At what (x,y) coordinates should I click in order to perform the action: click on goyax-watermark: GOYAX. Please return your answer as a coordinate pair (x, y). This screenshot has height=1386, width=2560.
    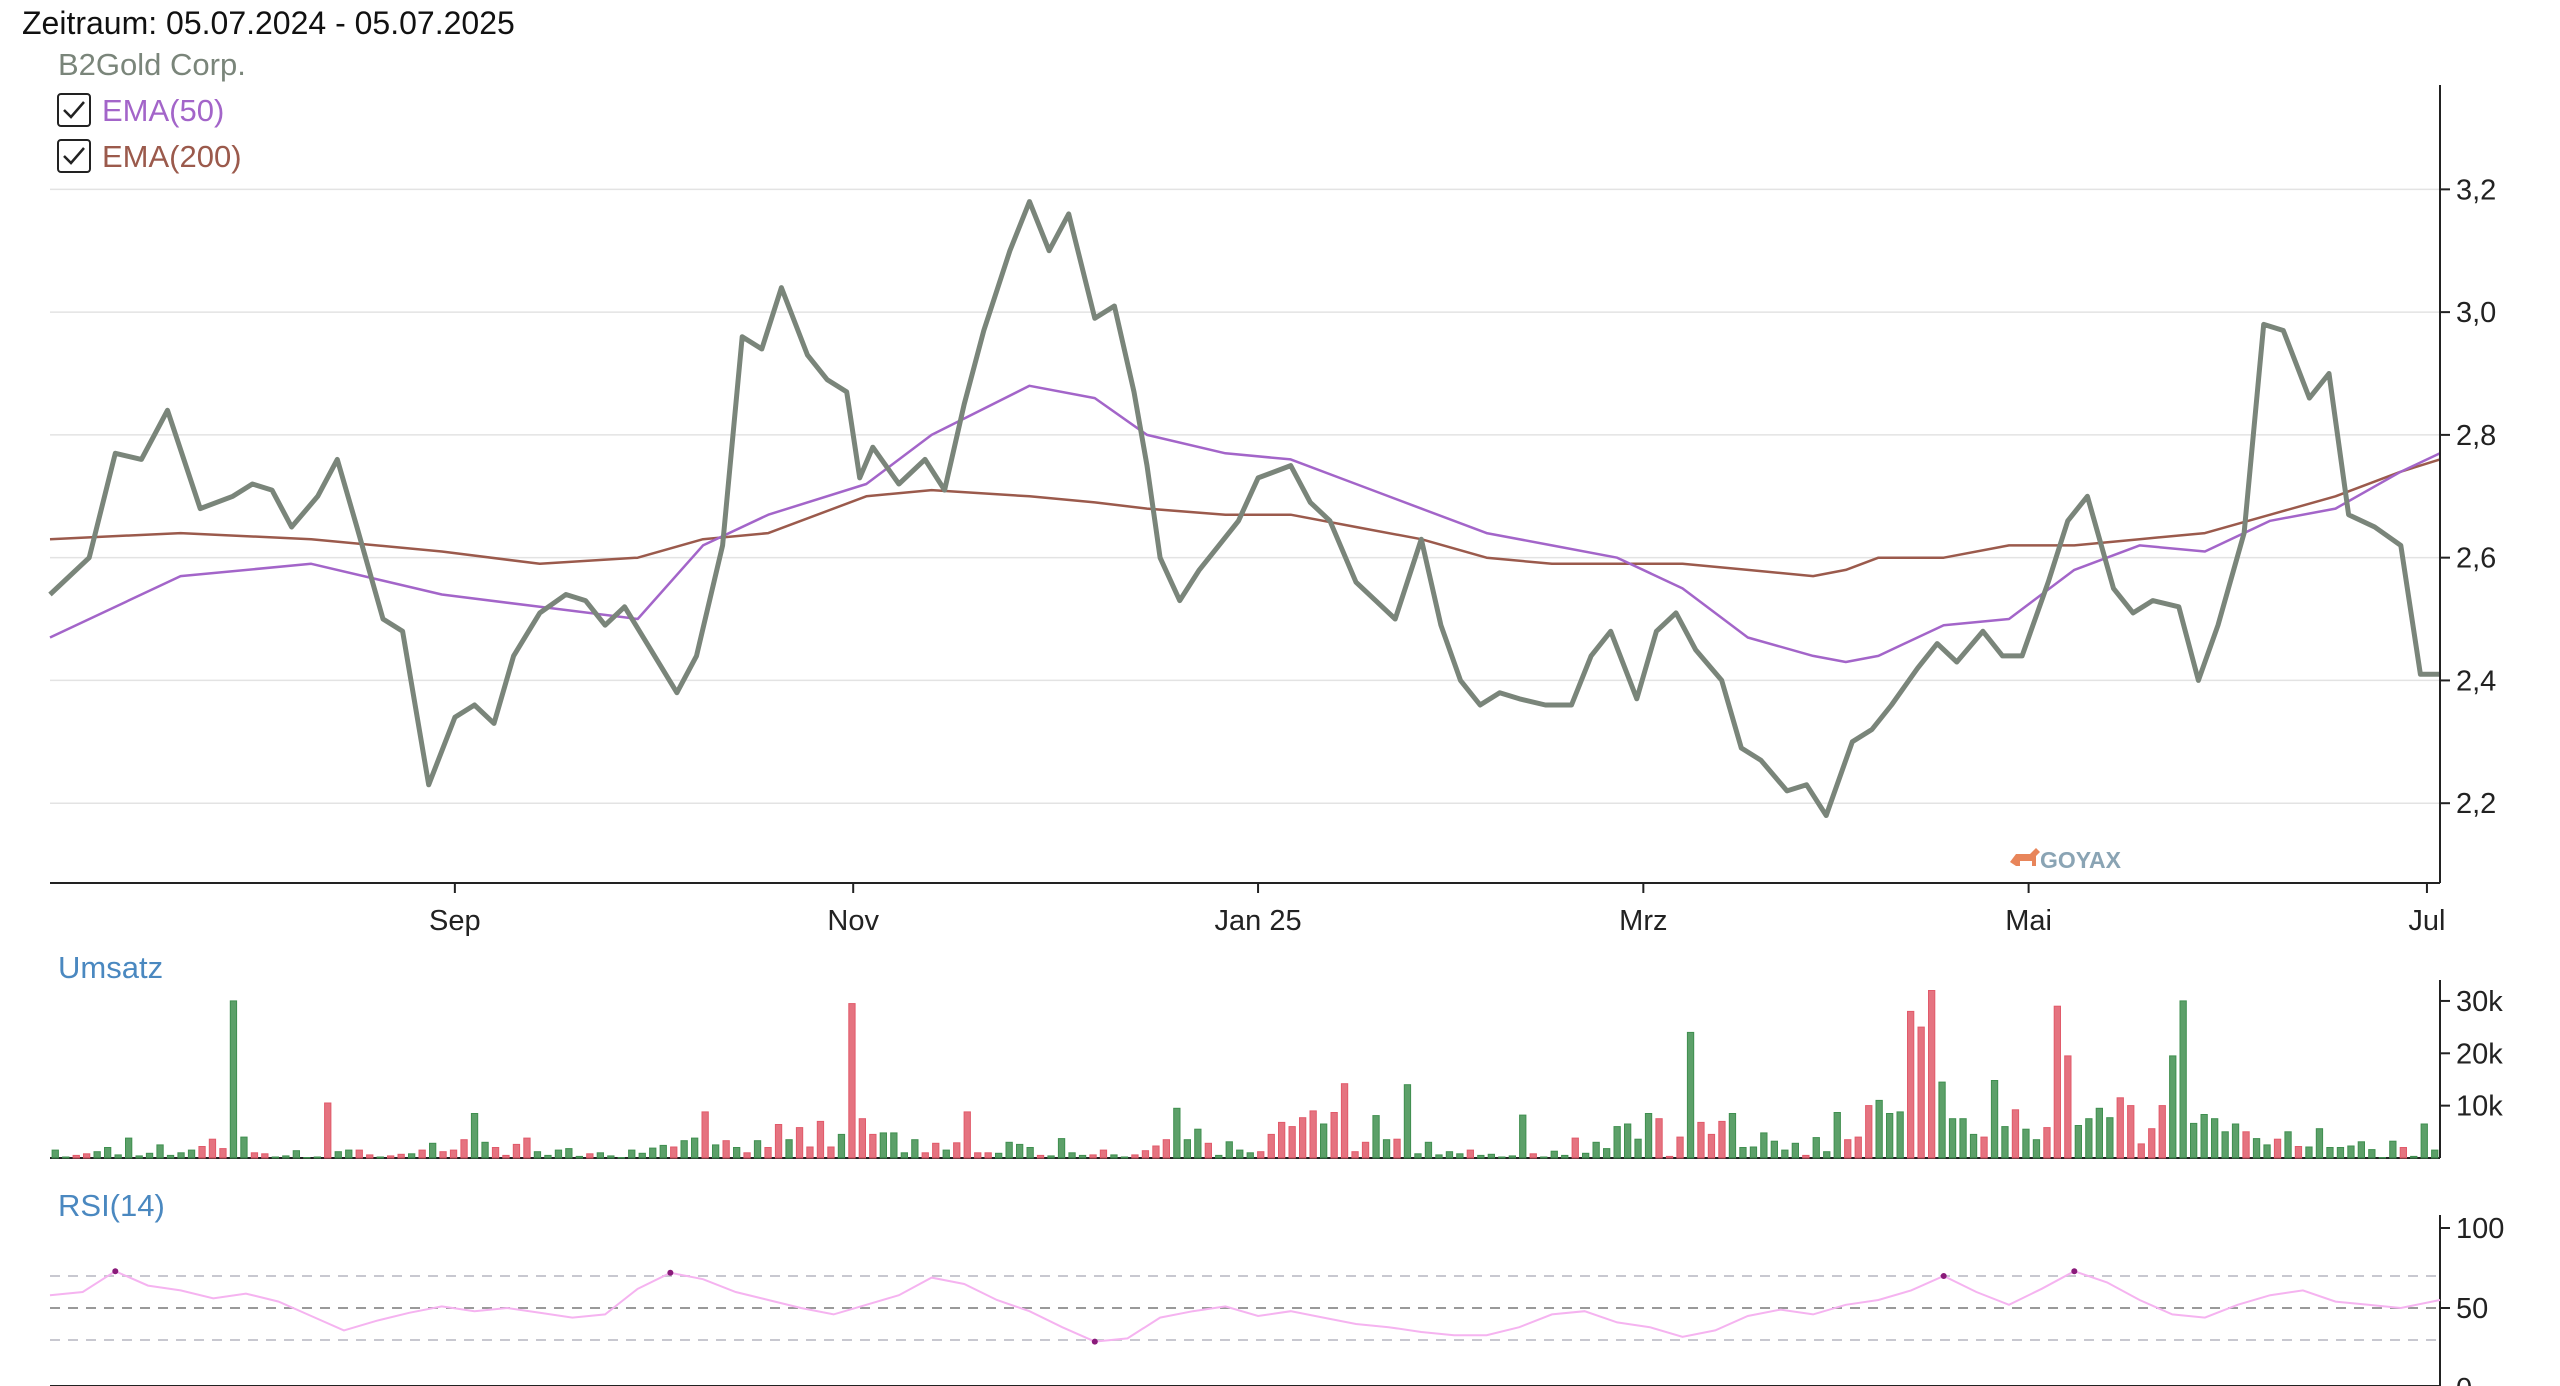
    Looking at the image, I should click on (2066, 860).